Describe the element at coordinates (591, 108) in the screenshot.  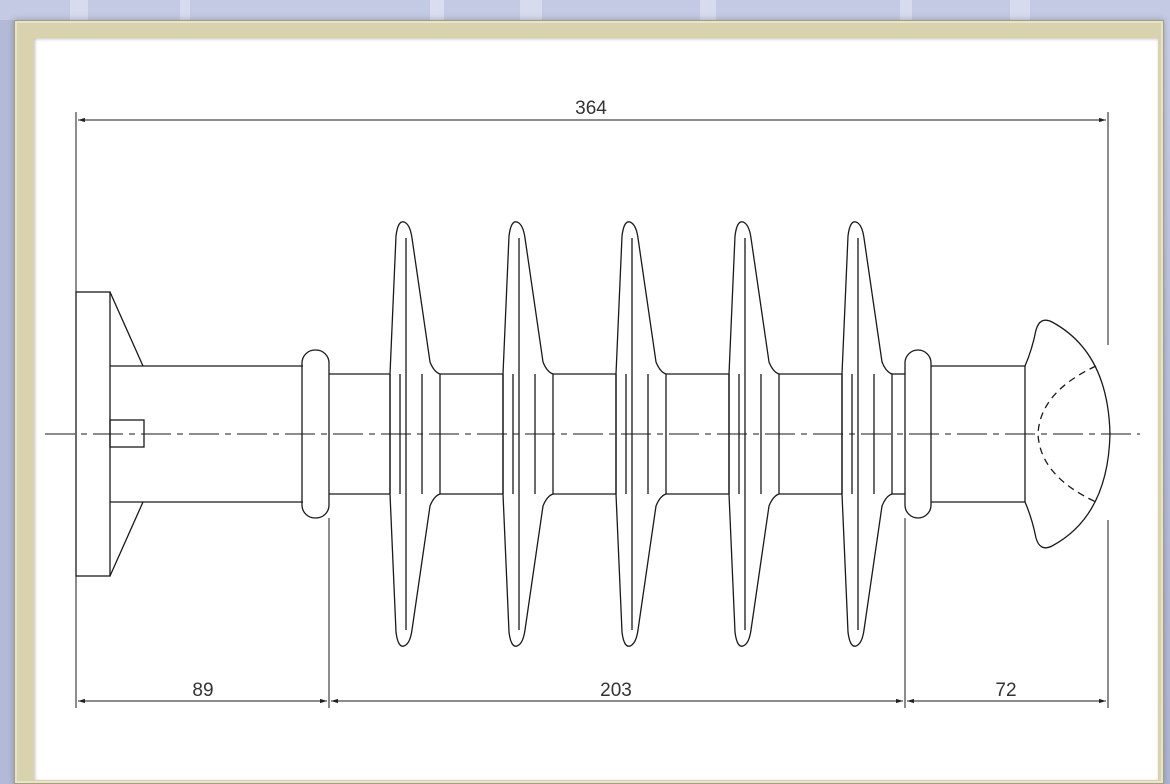
I see `dim-label-overall: 364` at that location.